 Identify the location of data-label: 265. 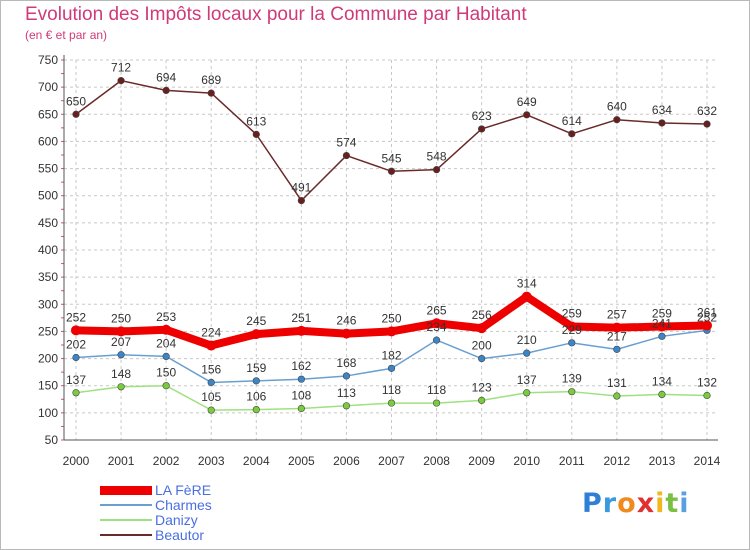
(437, 310).